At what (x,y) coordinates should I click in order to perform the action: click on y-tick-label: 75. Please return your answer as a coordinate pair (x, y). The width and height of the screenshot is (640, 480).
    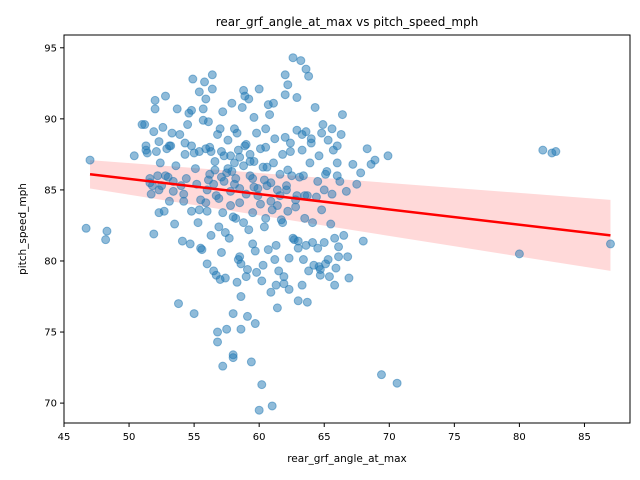
    Looking at the image, I should click on (50, 333).